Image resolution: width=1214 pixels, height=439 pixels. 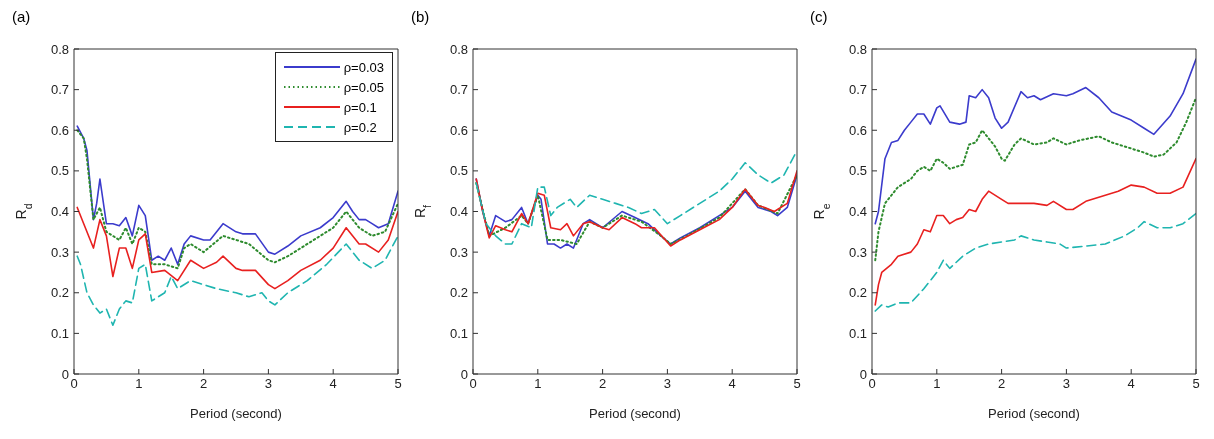 What do you see at coordinates (21, 16) in the screenshot?
I see `chart-title: (a)` at bounding box center [21, 16].